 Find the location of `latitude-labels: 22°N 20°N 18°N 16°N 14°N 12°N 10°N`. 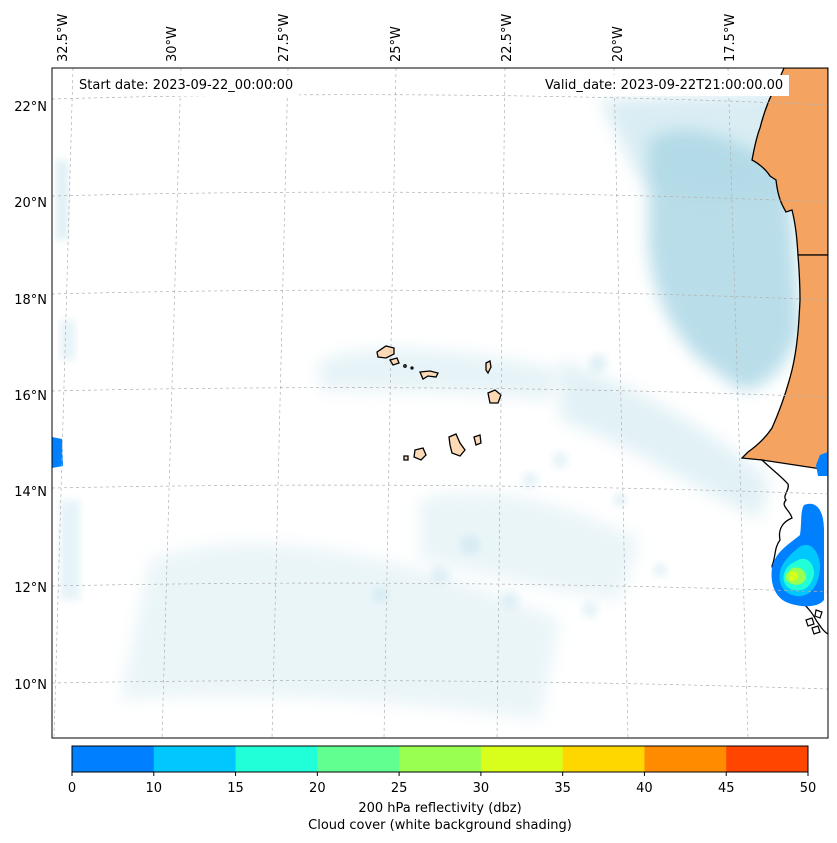

latitude-labels: 22°N 20°N 18°N 16°N 14°N 12°N 10°N is located at coordinates (30, 396).